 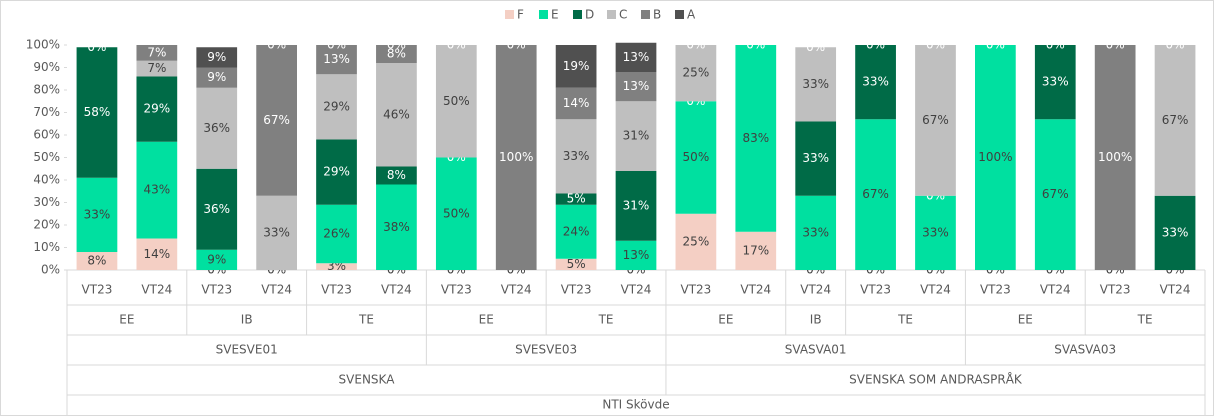 I want to click on data-label: 7%, so click(x=156, y=68).